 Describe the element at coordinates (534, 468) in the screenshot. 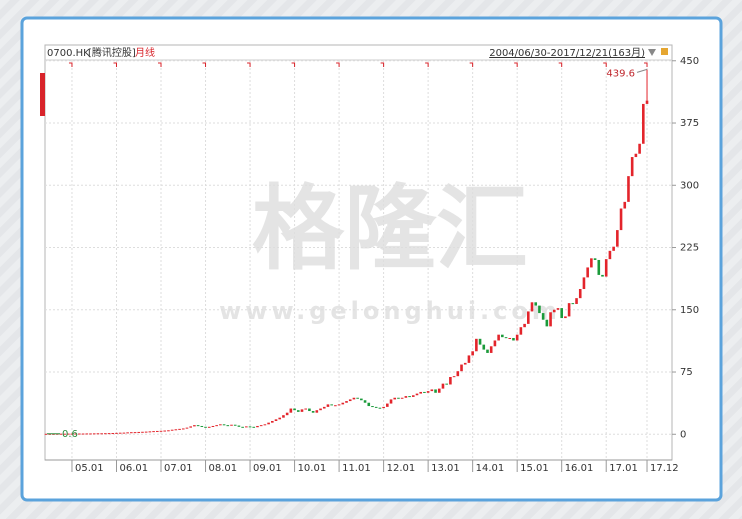

I see `x-tick-label: 15.01` at that location.